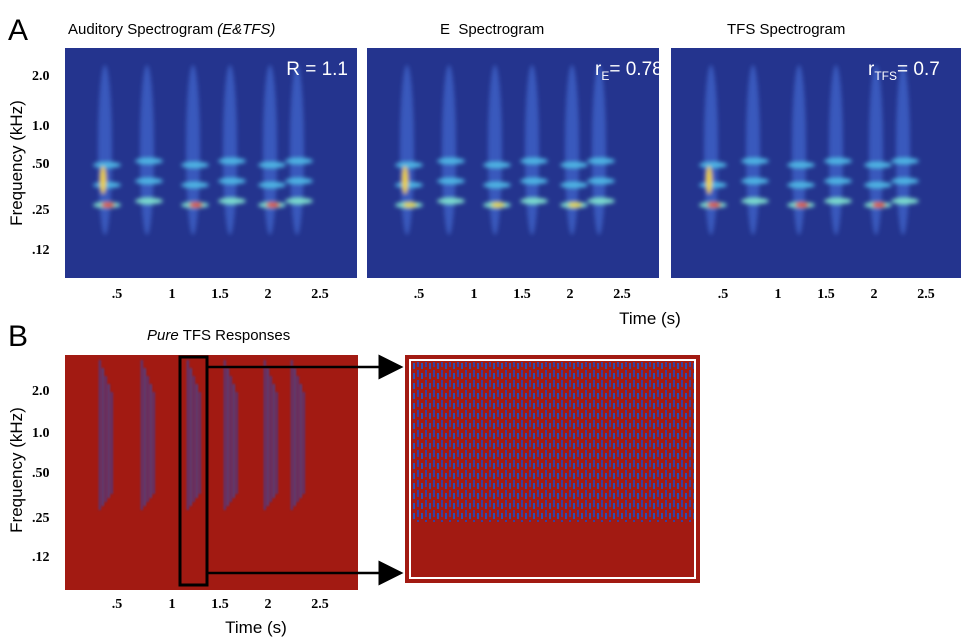  I want to click on tfs-streaks, so click(202, 435).